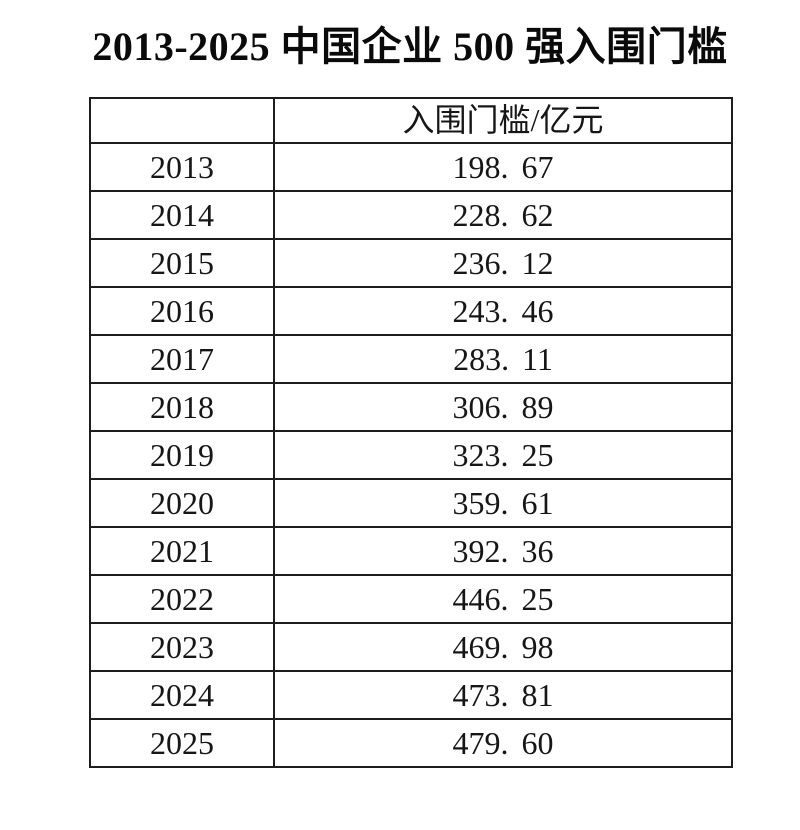 The image size is (800, 830). What do you see at coordinates (182, 743) in the screenshot?
I see `year-cell: 2025` at bounding box center [182, 743].